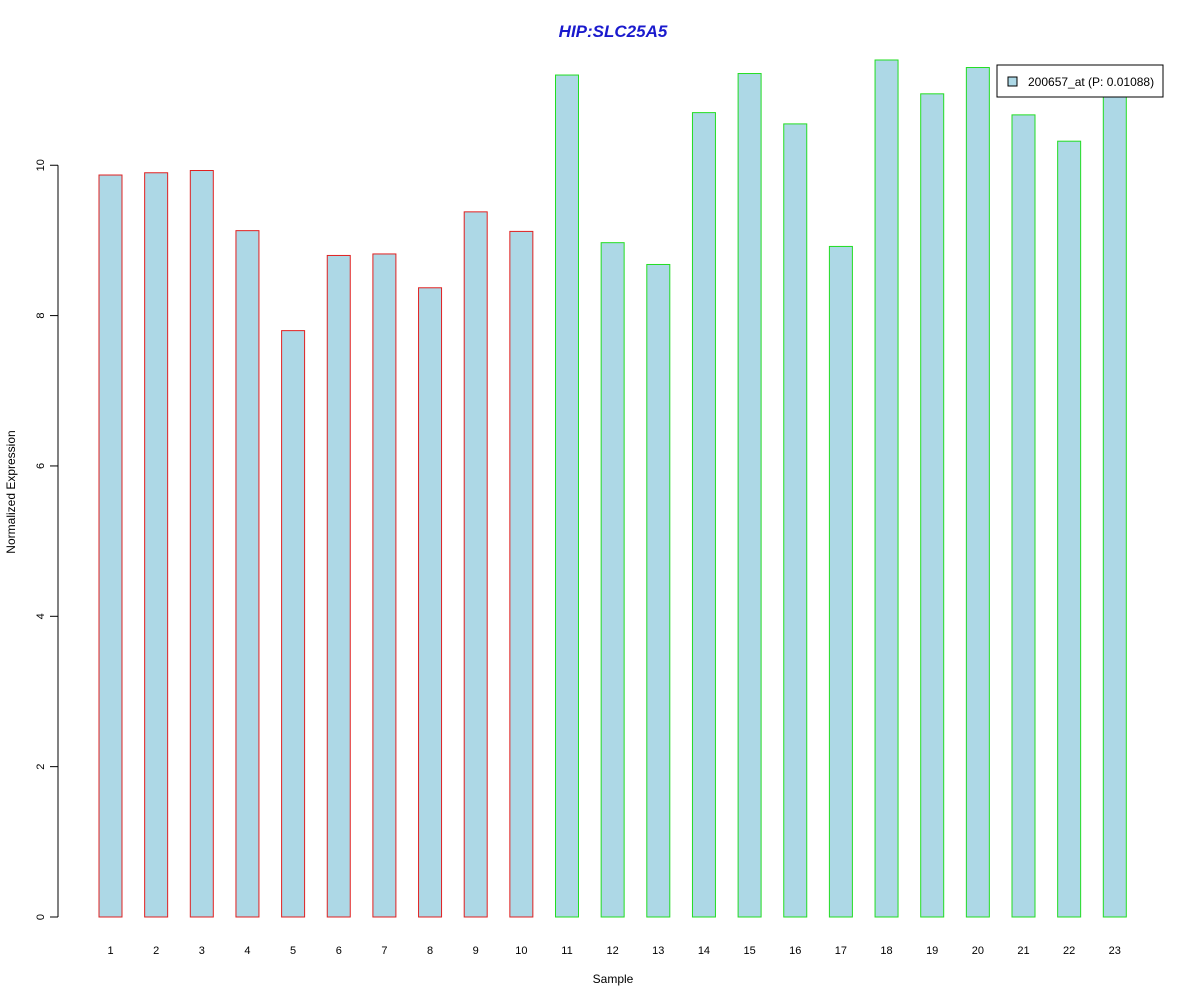 This screenshot has width=1200, height=1000. What do you see at coordinates (110, 951) in the screenshot?
I see `x-tick-label: 1` at bounding box center [110, 951].